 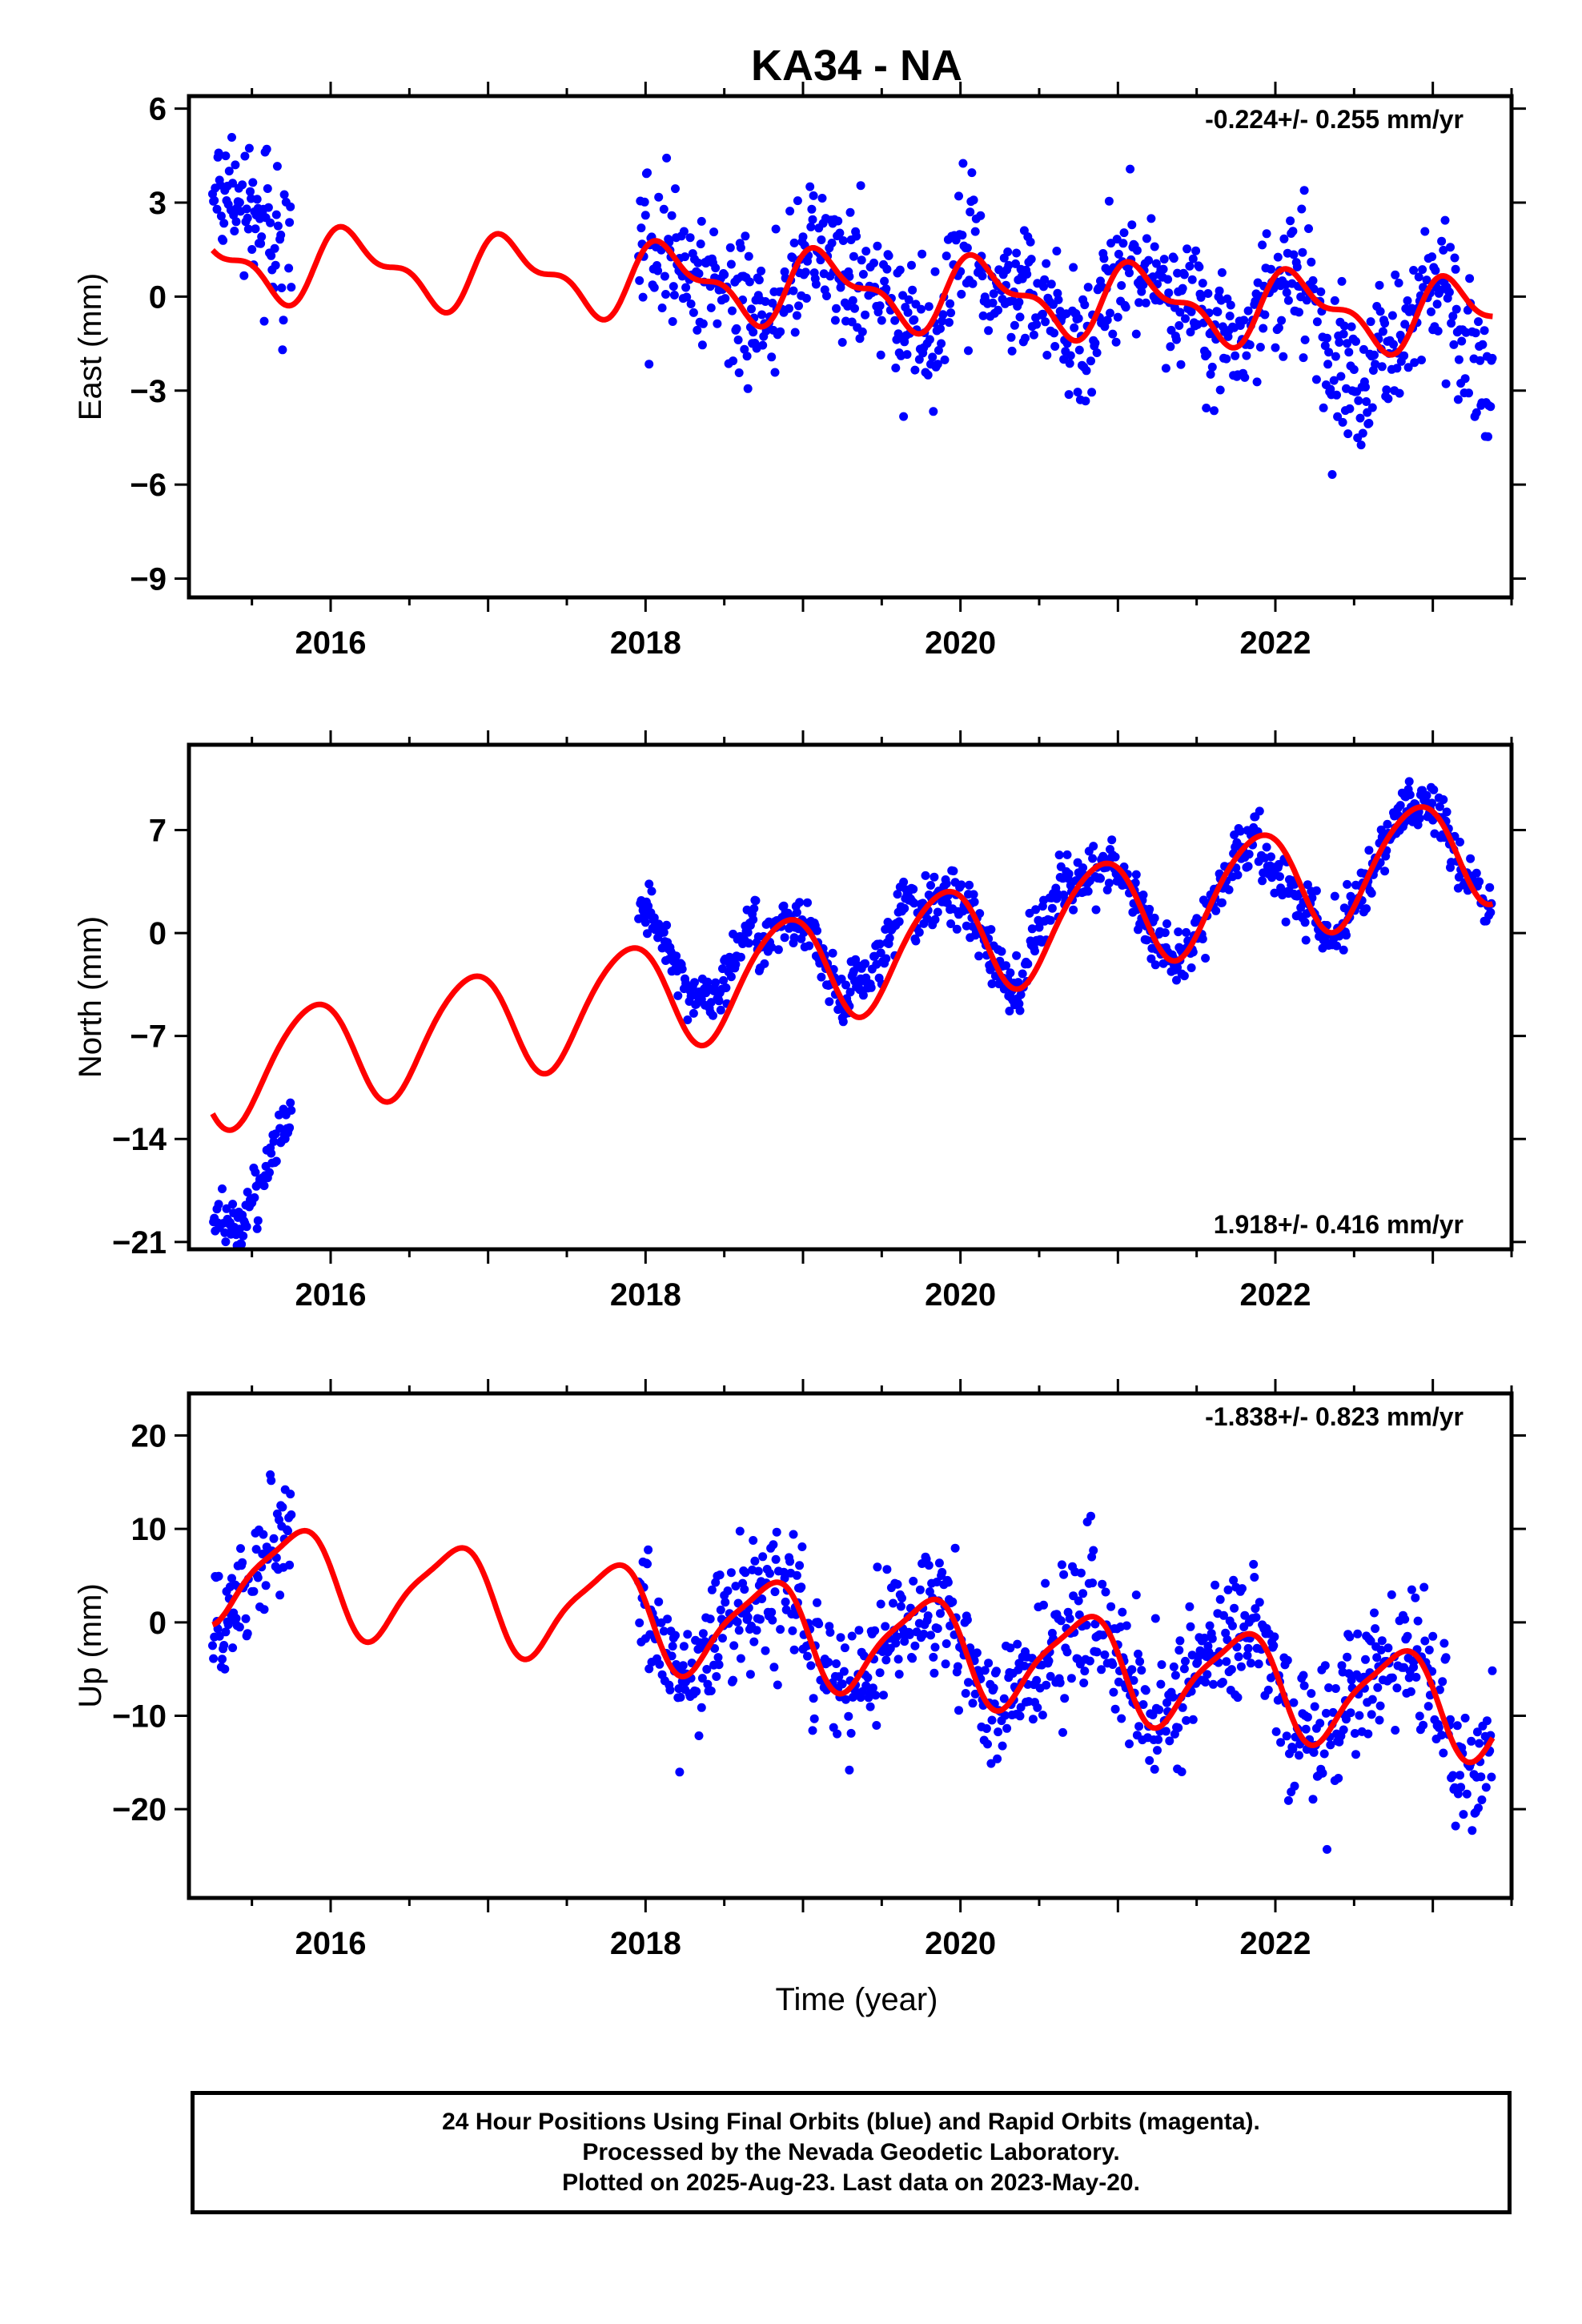 What do you see at coordinates (139, 1809) in the screenshot?
I see `y-tick-label: −20` at bounding box center [139, 1809].